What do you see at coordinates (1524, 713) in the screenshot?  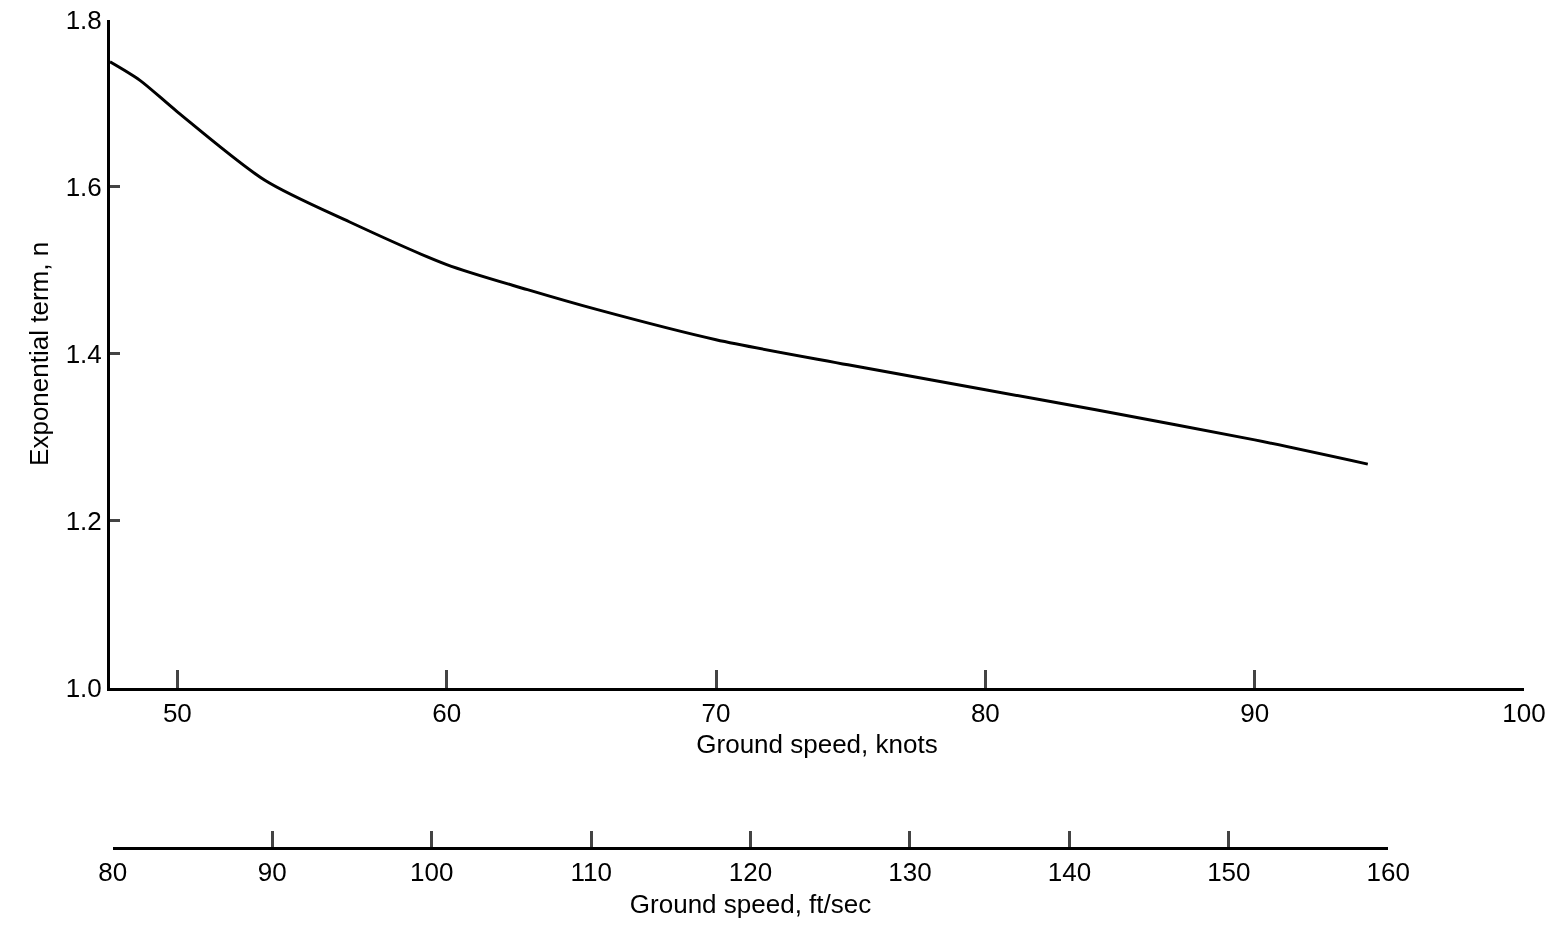 I see `x-tick-label: 100` at bounding box center [1524, 713].